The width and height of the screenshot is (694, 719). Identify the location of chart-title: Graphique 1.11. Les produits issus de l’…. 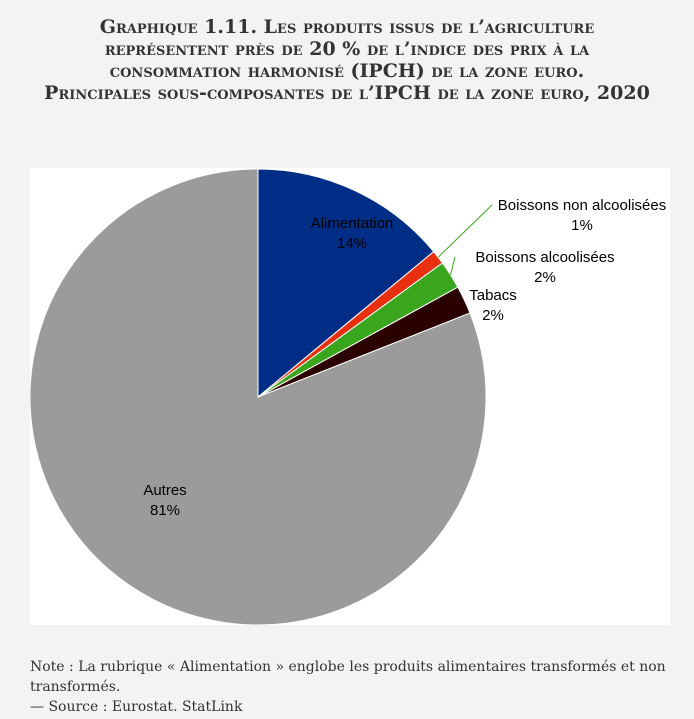
(347, 49).